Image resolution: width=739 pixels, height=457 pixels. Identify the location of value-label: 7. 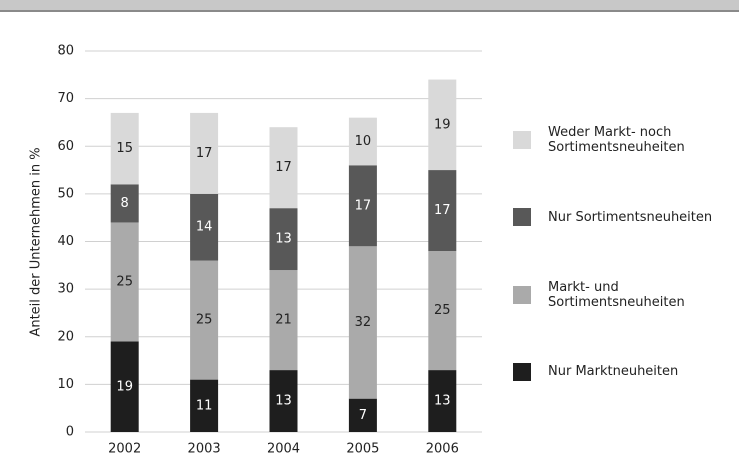
(363, 415).